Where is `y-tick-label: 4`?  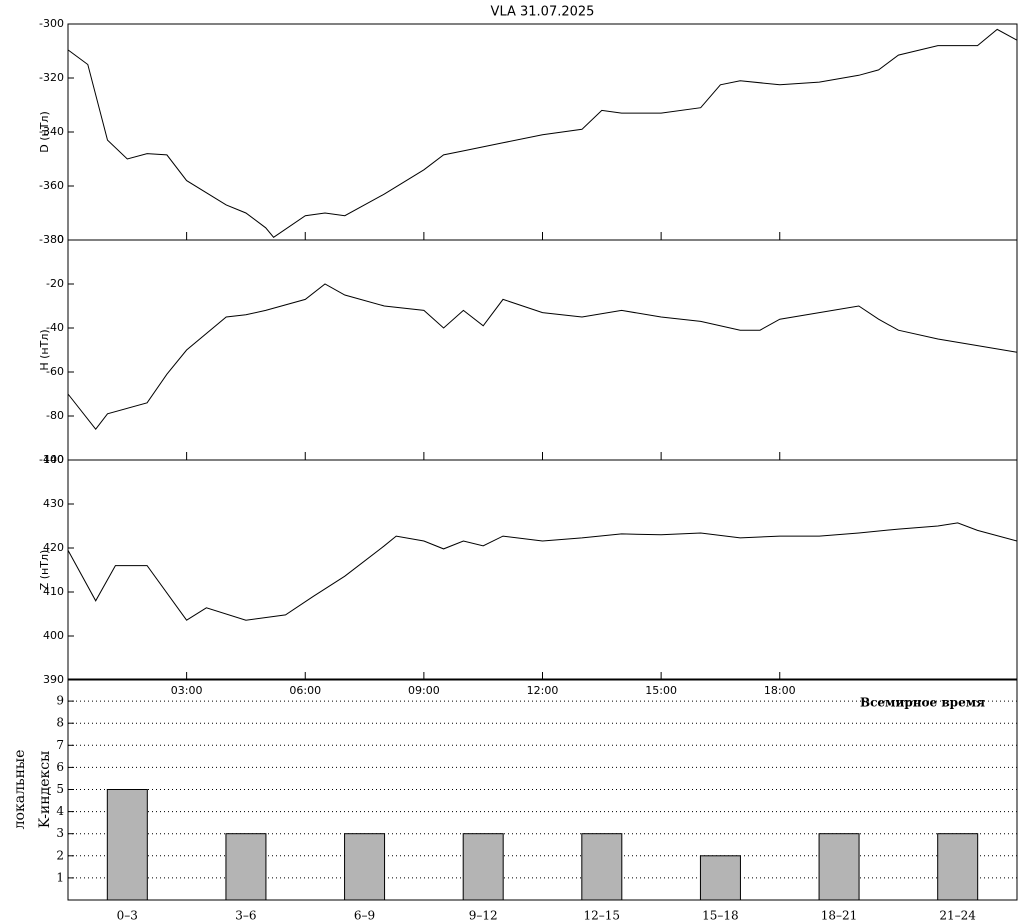 y-tick-label: 4 is located at coordinates (60, 811).